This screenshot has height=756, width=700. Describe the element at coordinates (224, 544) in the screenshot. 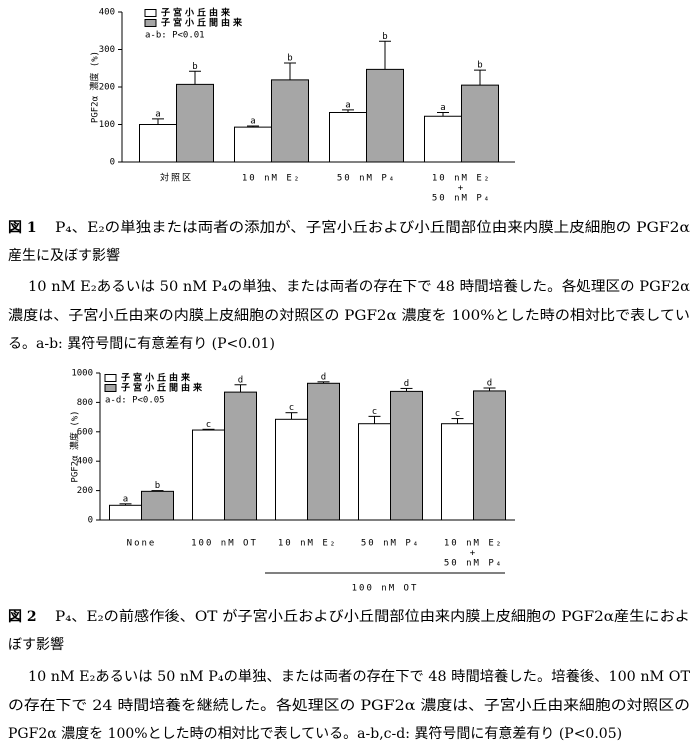

I see `x-tick-label: 100 nM OT` at that location.